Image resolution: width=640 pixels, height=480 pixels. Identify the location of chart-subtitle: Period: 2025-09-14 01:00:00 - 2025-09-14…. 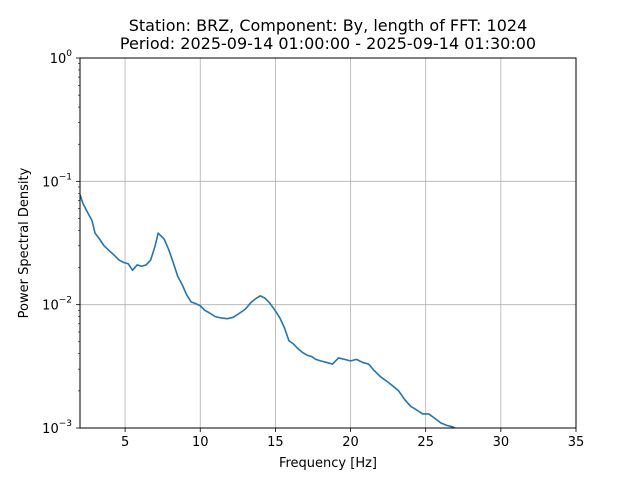
(328, 43).